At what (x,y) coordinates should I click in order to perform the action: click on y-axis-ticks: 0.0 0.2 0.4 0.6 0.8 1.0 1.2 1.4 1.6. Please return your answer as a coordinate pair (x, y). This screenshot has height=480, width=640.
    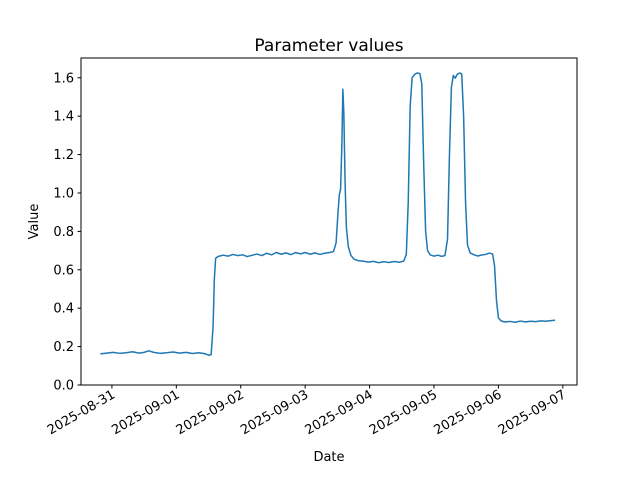
    Looking at the image, I should click on (67, 232).